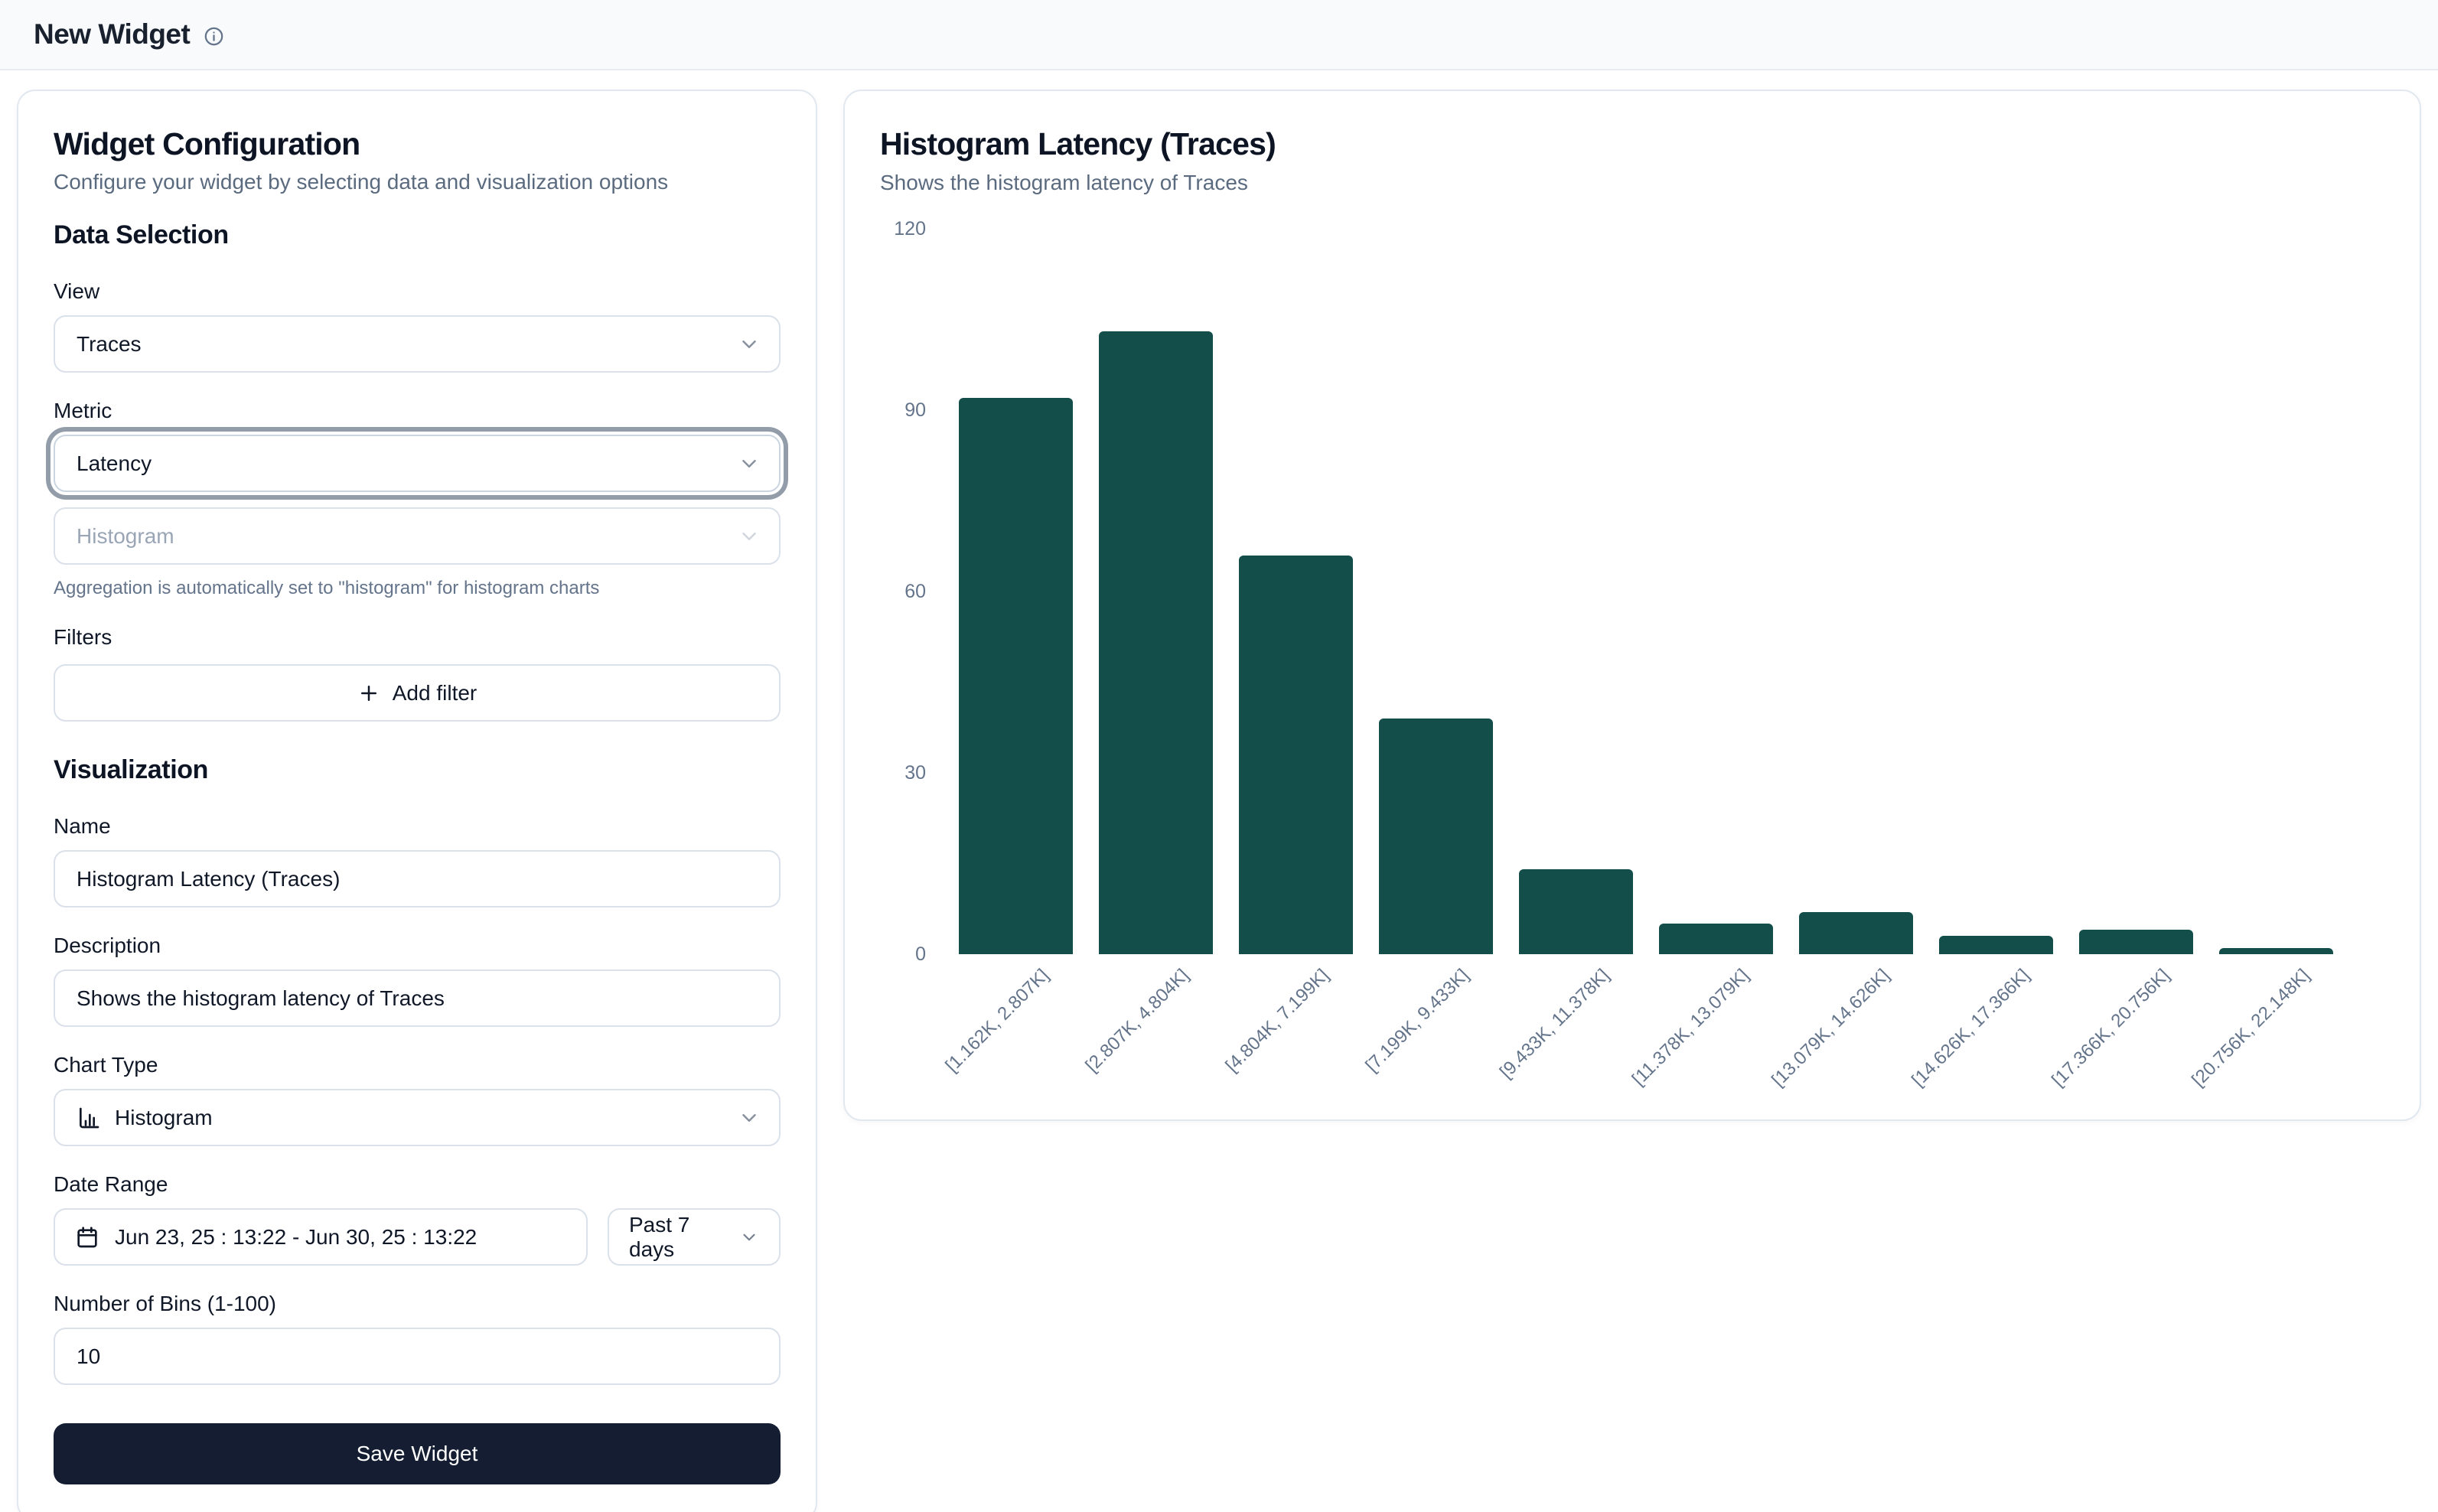 The image size is (2438, 1512). I want to click on bins-input, so click(417, 1357).